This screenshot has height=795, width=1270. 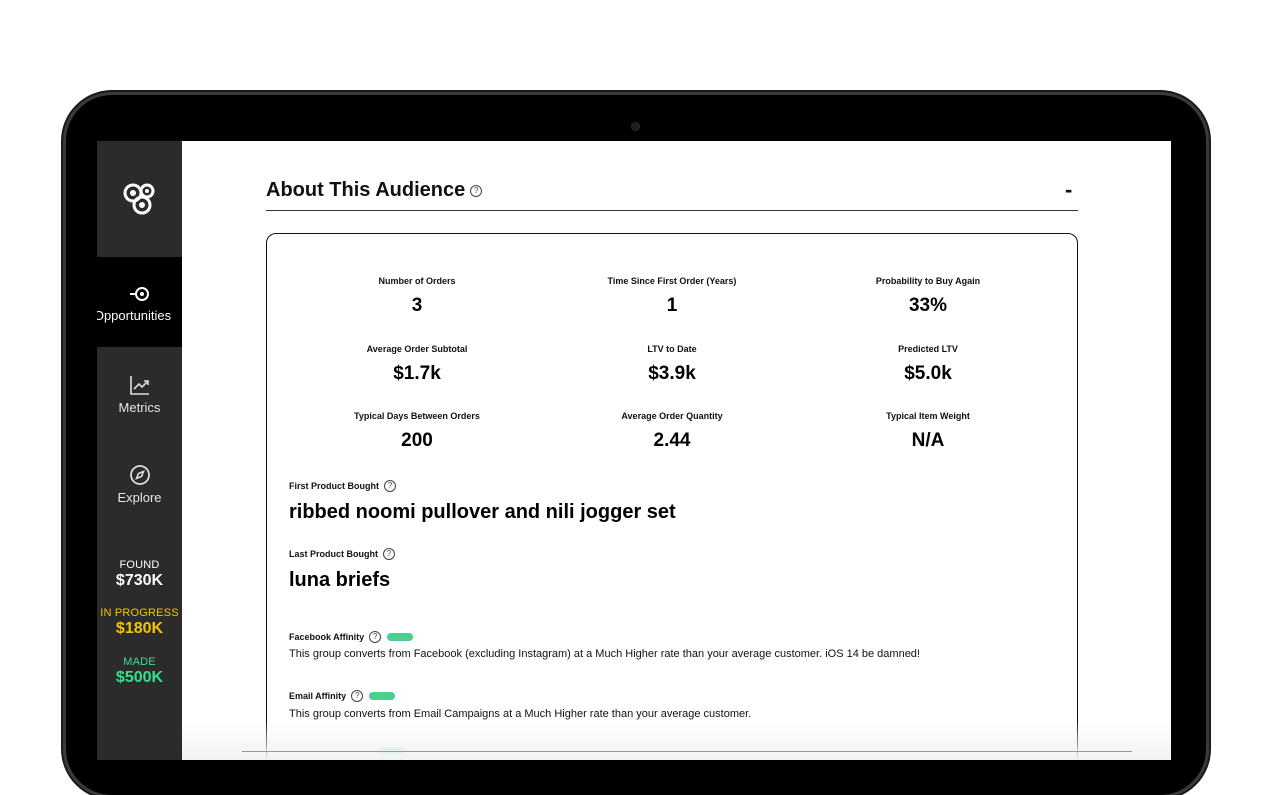 I want to click on metric-value: $5.0k, so click(x=928, y=373).